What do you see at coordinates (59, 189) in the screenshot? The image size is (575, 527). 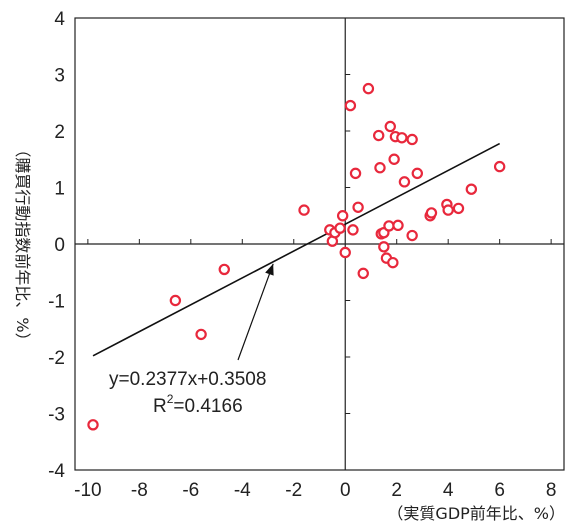 I see `y-tick-label: 1` at bounding box center [59, 189].